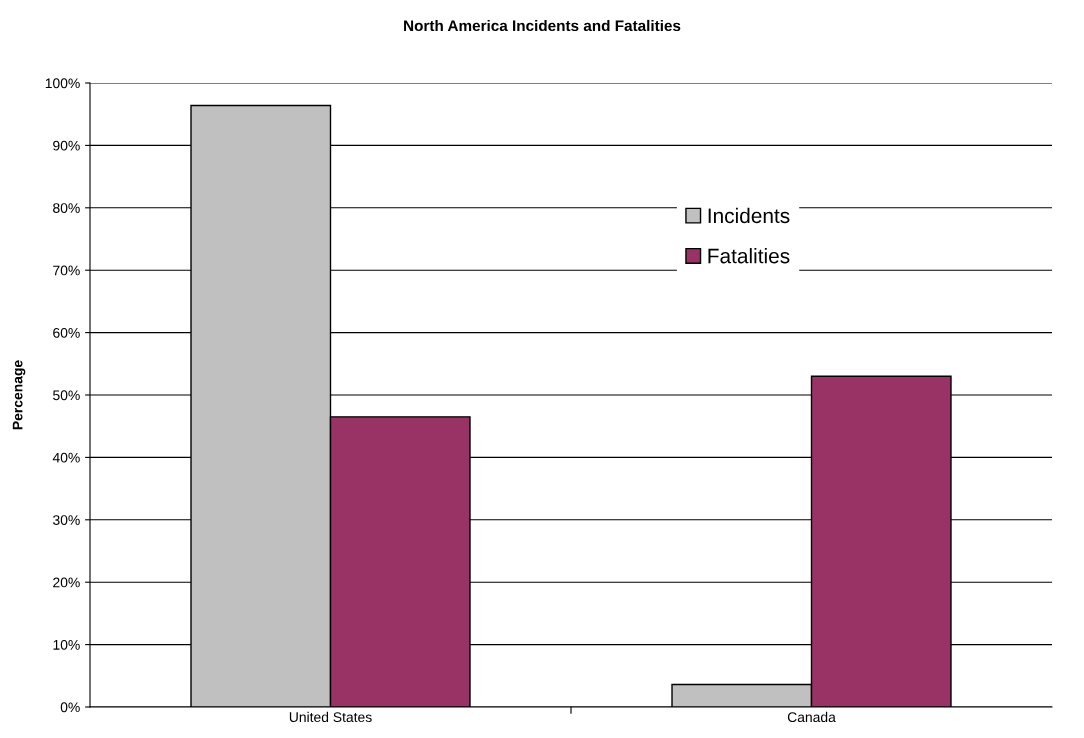  I want to click on y-tick-label: 50%, so click(66, 395).